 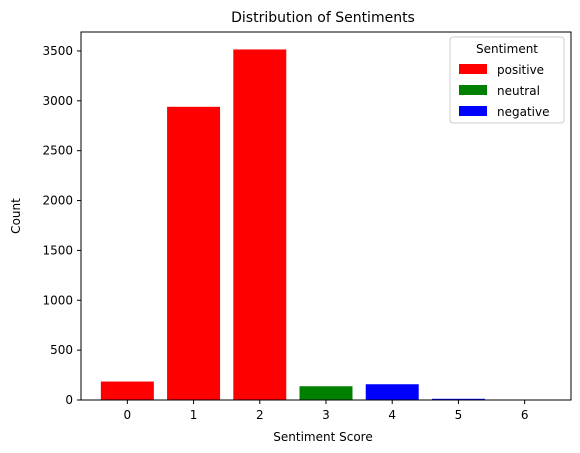 I want to click on y-axis-ticks: 0 500 1000 1500 2000 2500 3000 3500, so click(x=61, y=225).